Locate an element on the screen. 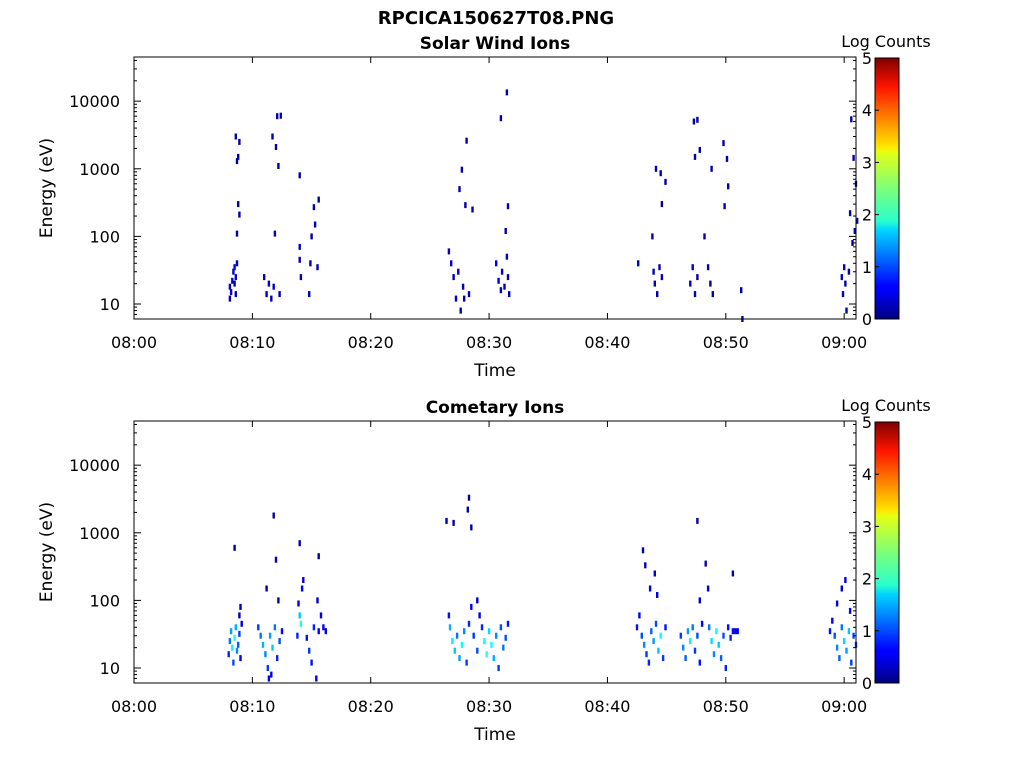  x-tick-label: 08:10 is located at coordinates (252, 342).